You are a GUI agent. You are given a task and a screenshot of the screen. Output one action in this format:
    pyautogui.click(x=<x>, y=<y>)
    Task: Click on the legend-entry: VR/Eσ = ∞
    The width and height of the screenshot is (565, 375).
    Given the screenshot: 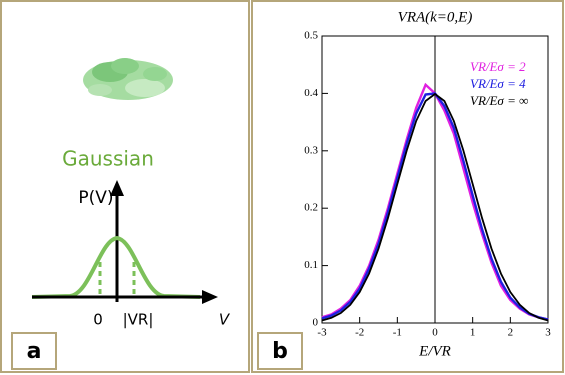 What is the action you would take?
    pyautogui.click(x=499, y=100)
    